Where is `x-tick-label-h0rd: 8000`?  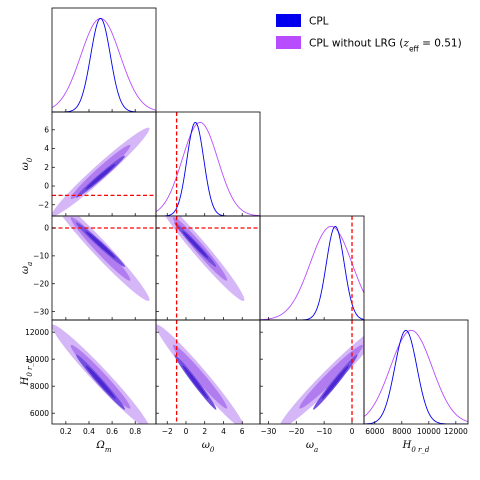 x-tick-label-h0rd: 8000 is located at coordinates (401, 431).